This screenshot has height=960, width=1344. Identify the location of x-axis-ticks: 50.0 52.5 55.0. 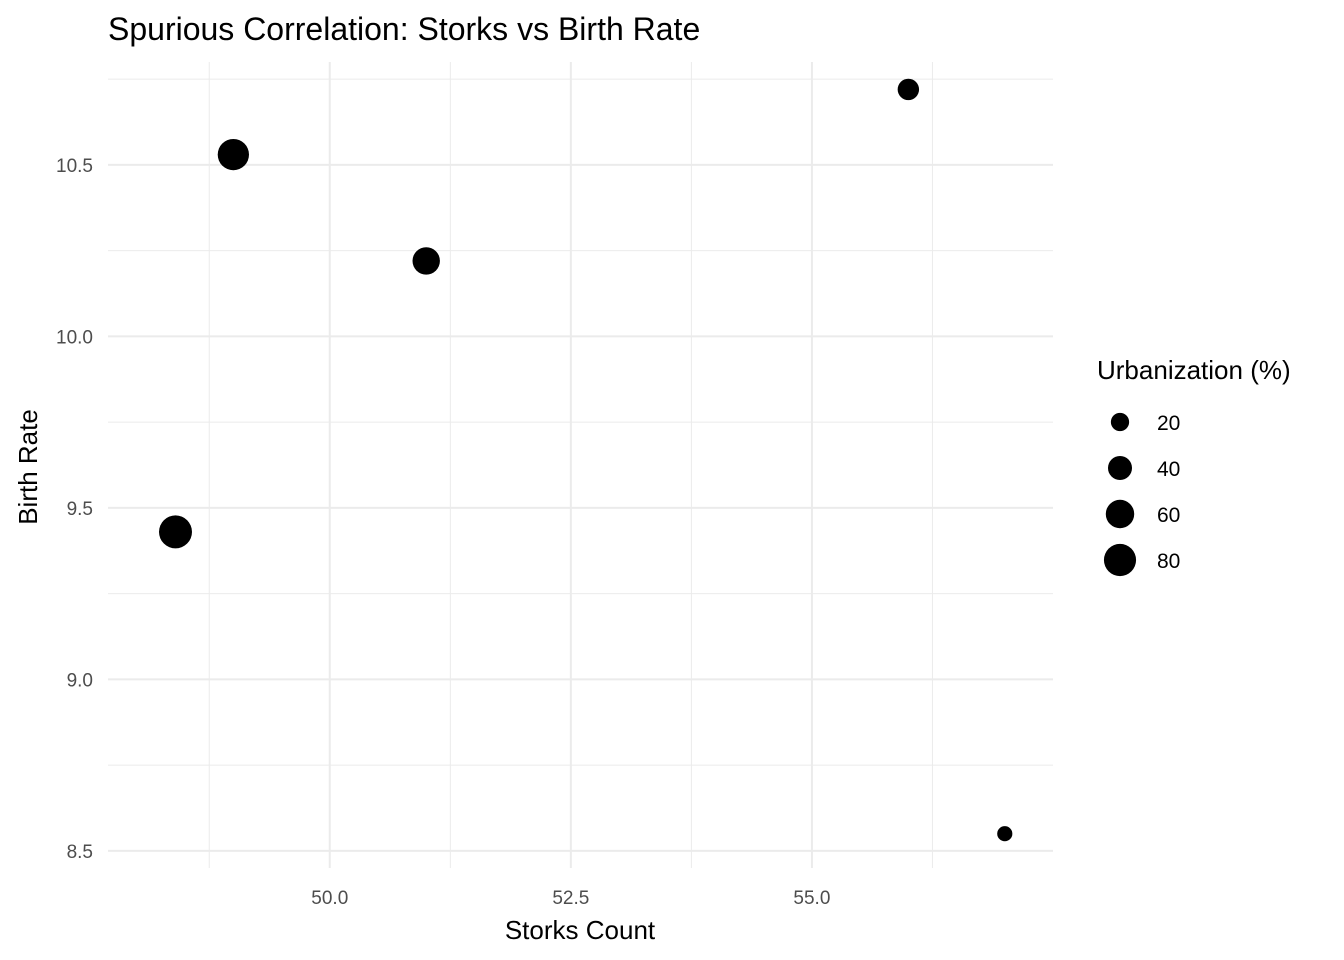
(570, 898).